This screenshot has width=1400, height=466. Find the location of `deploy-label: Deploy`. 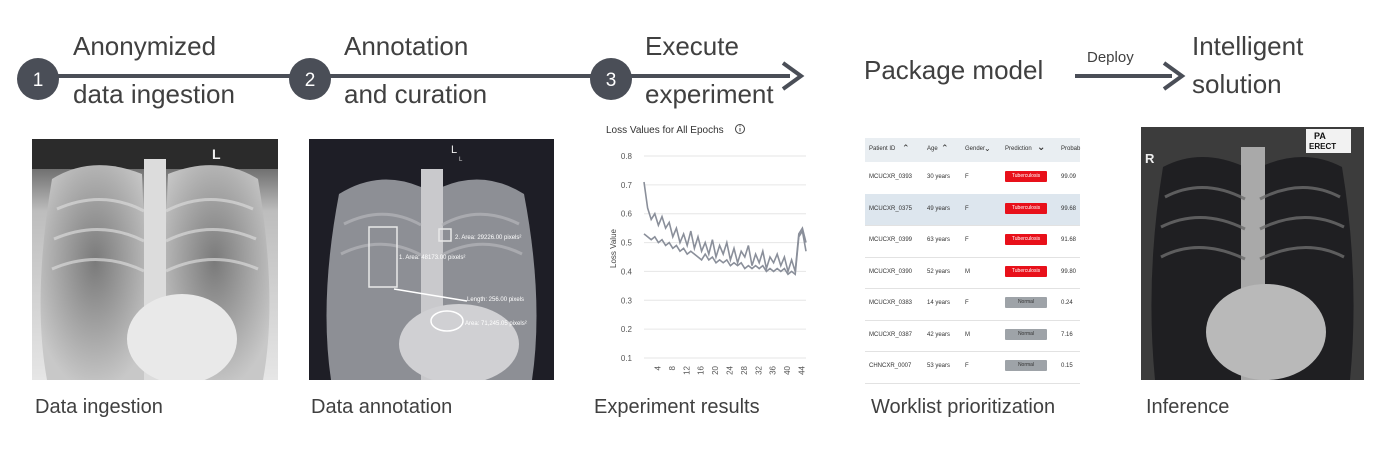

deploy-label: Deploy is located at coordinates (1110, 57).